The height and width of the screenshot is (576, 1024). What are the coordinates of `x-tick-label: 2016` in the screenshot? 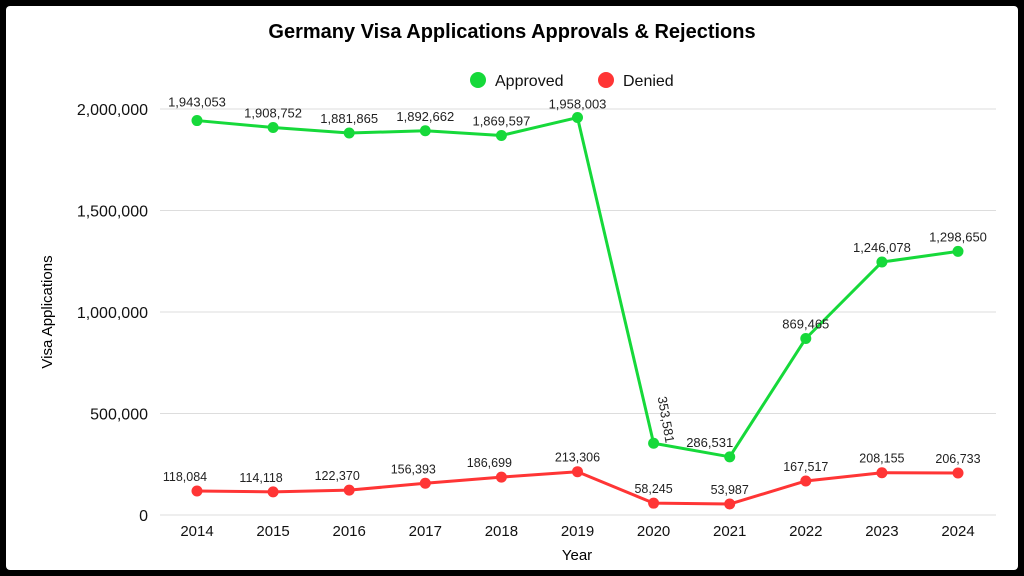 It's located at (349, 531).